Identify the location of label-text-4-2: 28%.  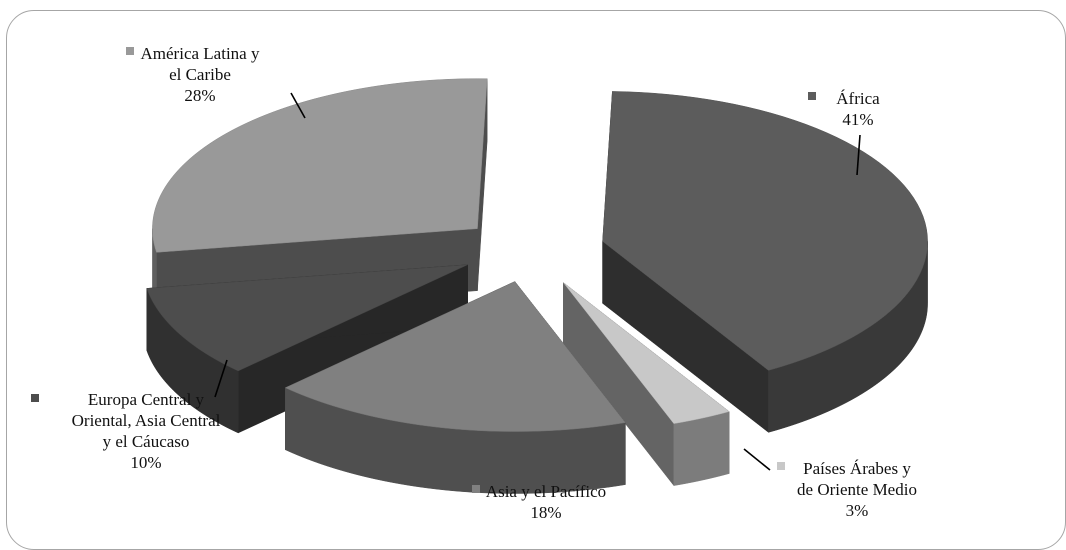
(199, 95).